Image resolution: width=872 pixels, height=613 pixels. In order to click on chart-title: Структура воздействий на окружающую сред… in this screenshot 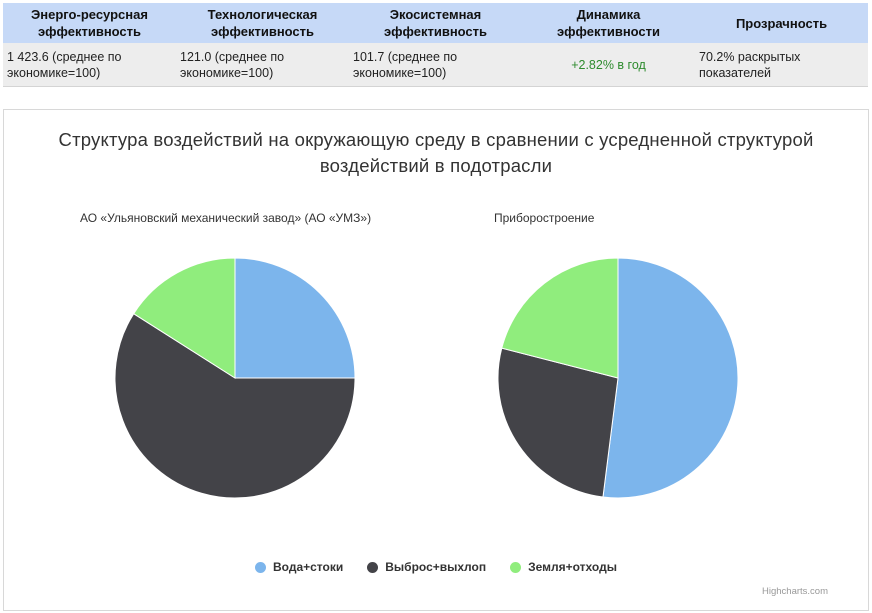, I will do `click(436, 152)`.